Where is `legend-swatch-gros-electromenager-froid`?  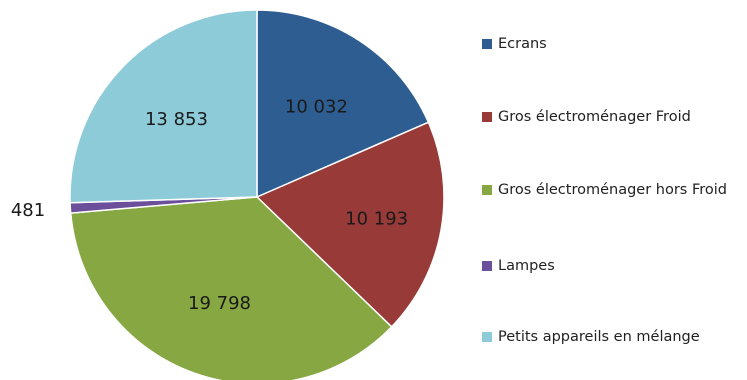
legend-swatch-gros-electromenager-froid is located at coordinates (487, 117).